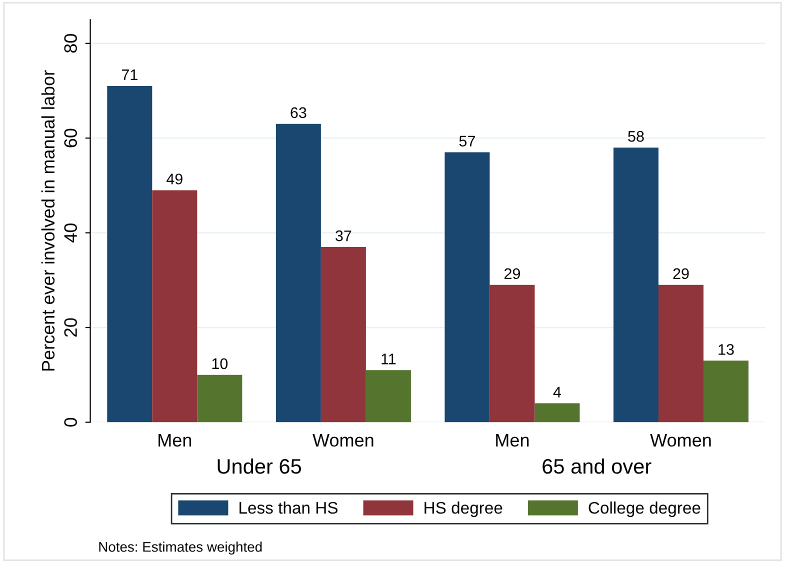 The height and width of the screenshot is (563, 785). I want to click on y-tick-label: 20, so click(70, 327).